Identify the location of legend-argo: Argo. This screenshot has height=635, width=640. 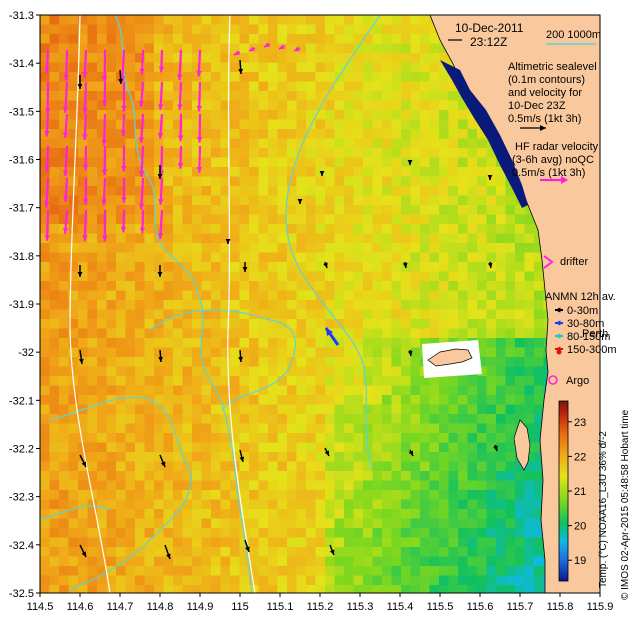
(577, 381).